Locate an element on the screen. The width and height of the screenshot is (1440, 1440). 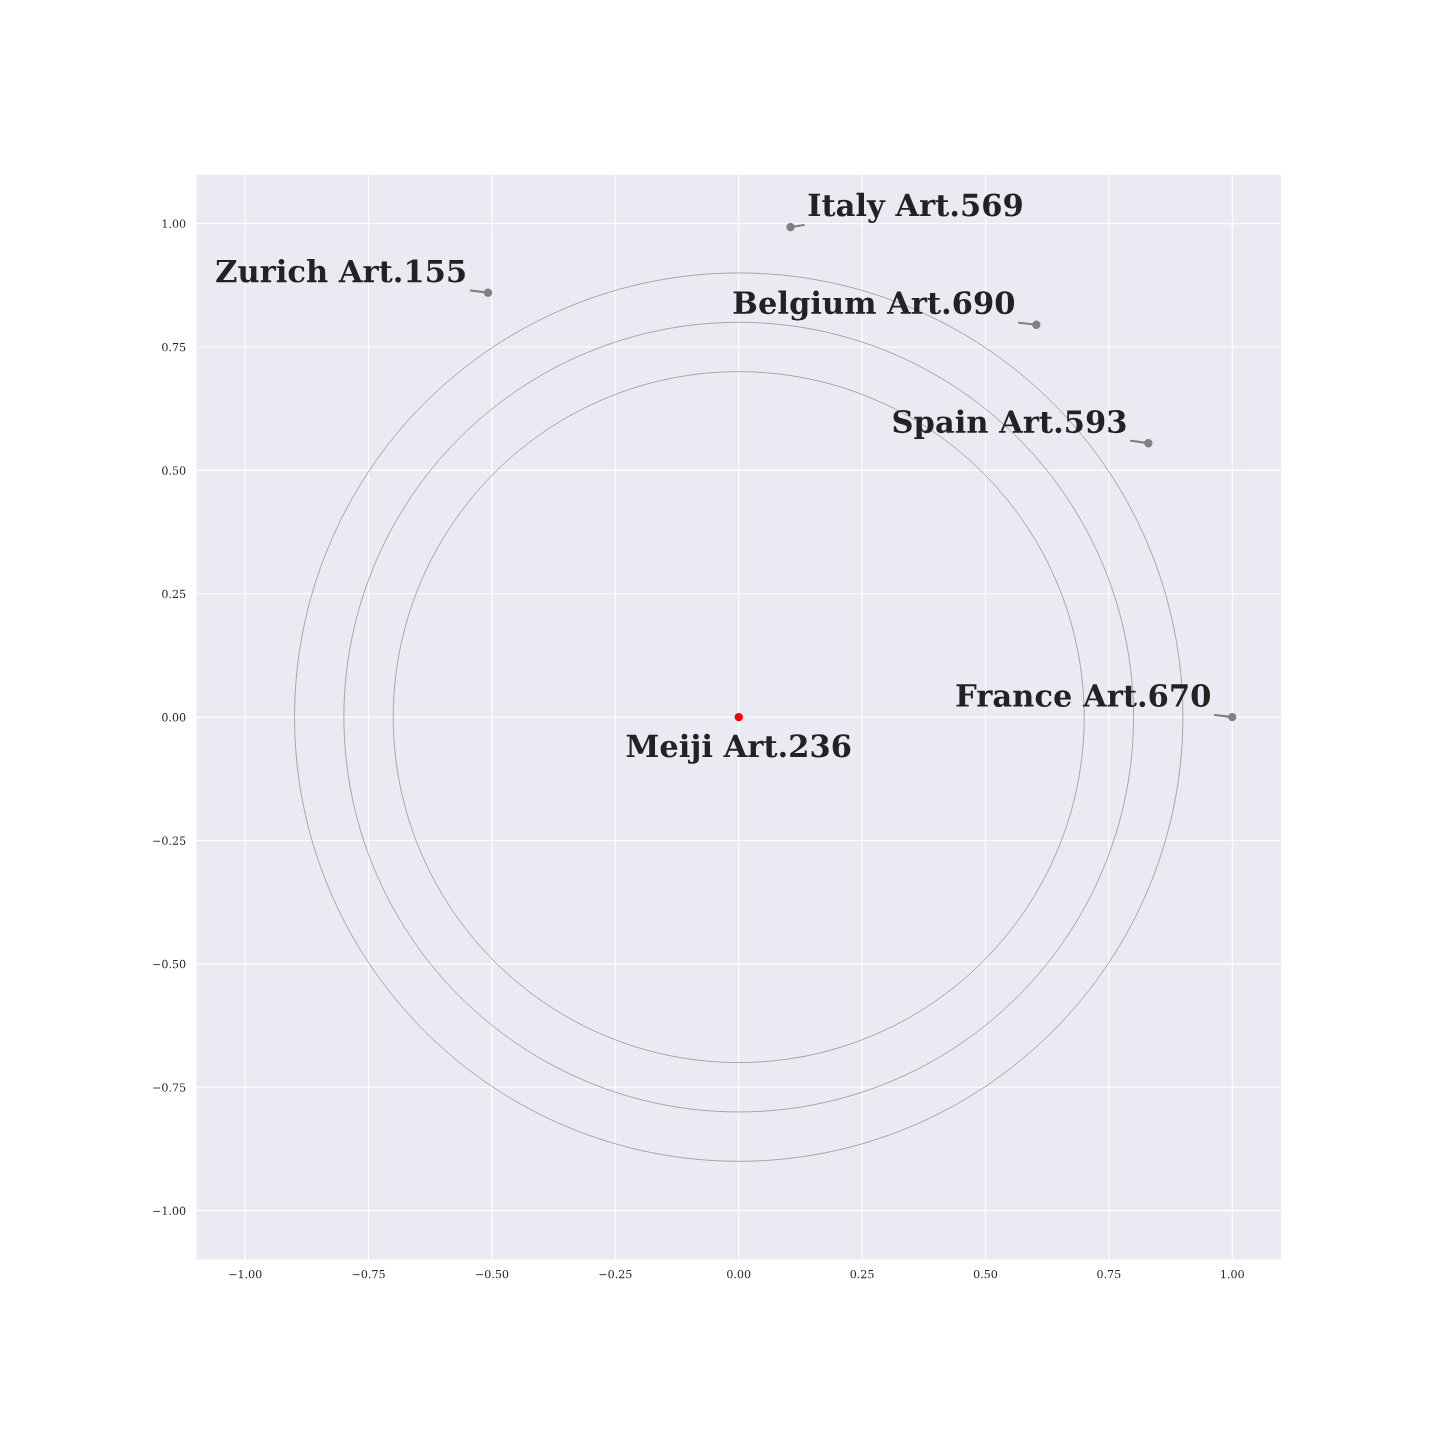
y-tick-label: −1.00 is located at coordinates (169, 1211).